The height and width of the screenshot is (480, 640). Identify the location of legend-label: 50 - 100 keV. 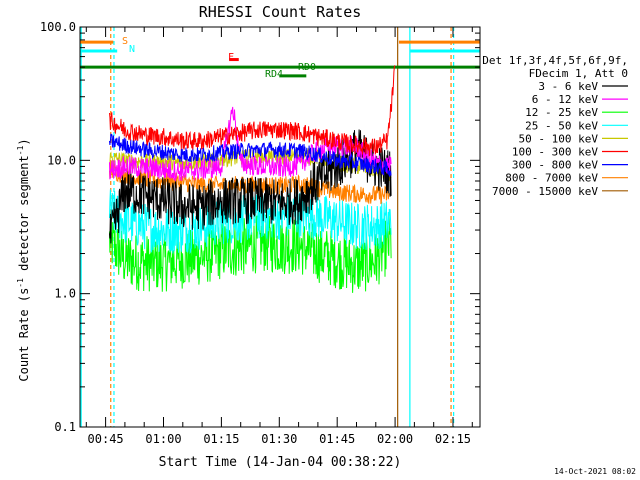
(559, 138).